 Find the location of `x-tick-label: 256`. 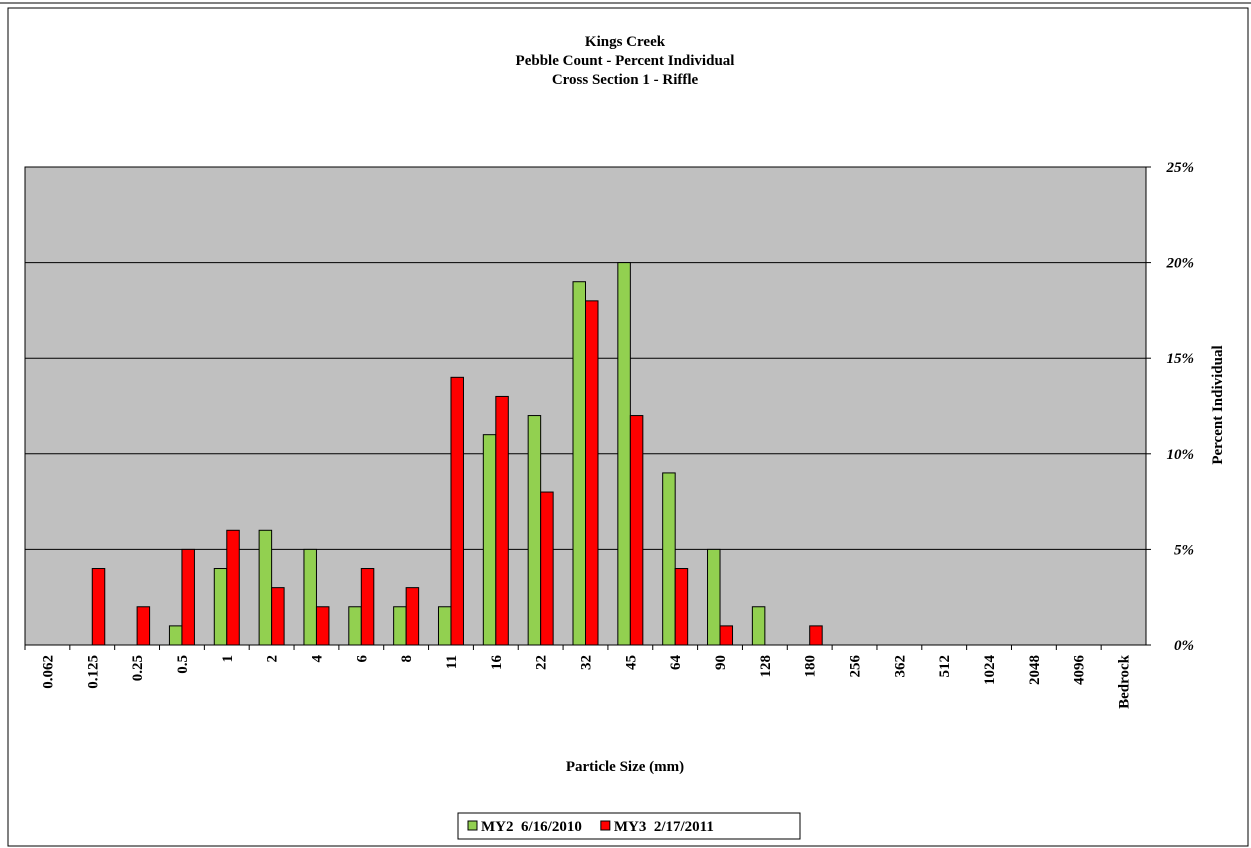

x-tick-label: 256 is located at coordinates (856, 666).